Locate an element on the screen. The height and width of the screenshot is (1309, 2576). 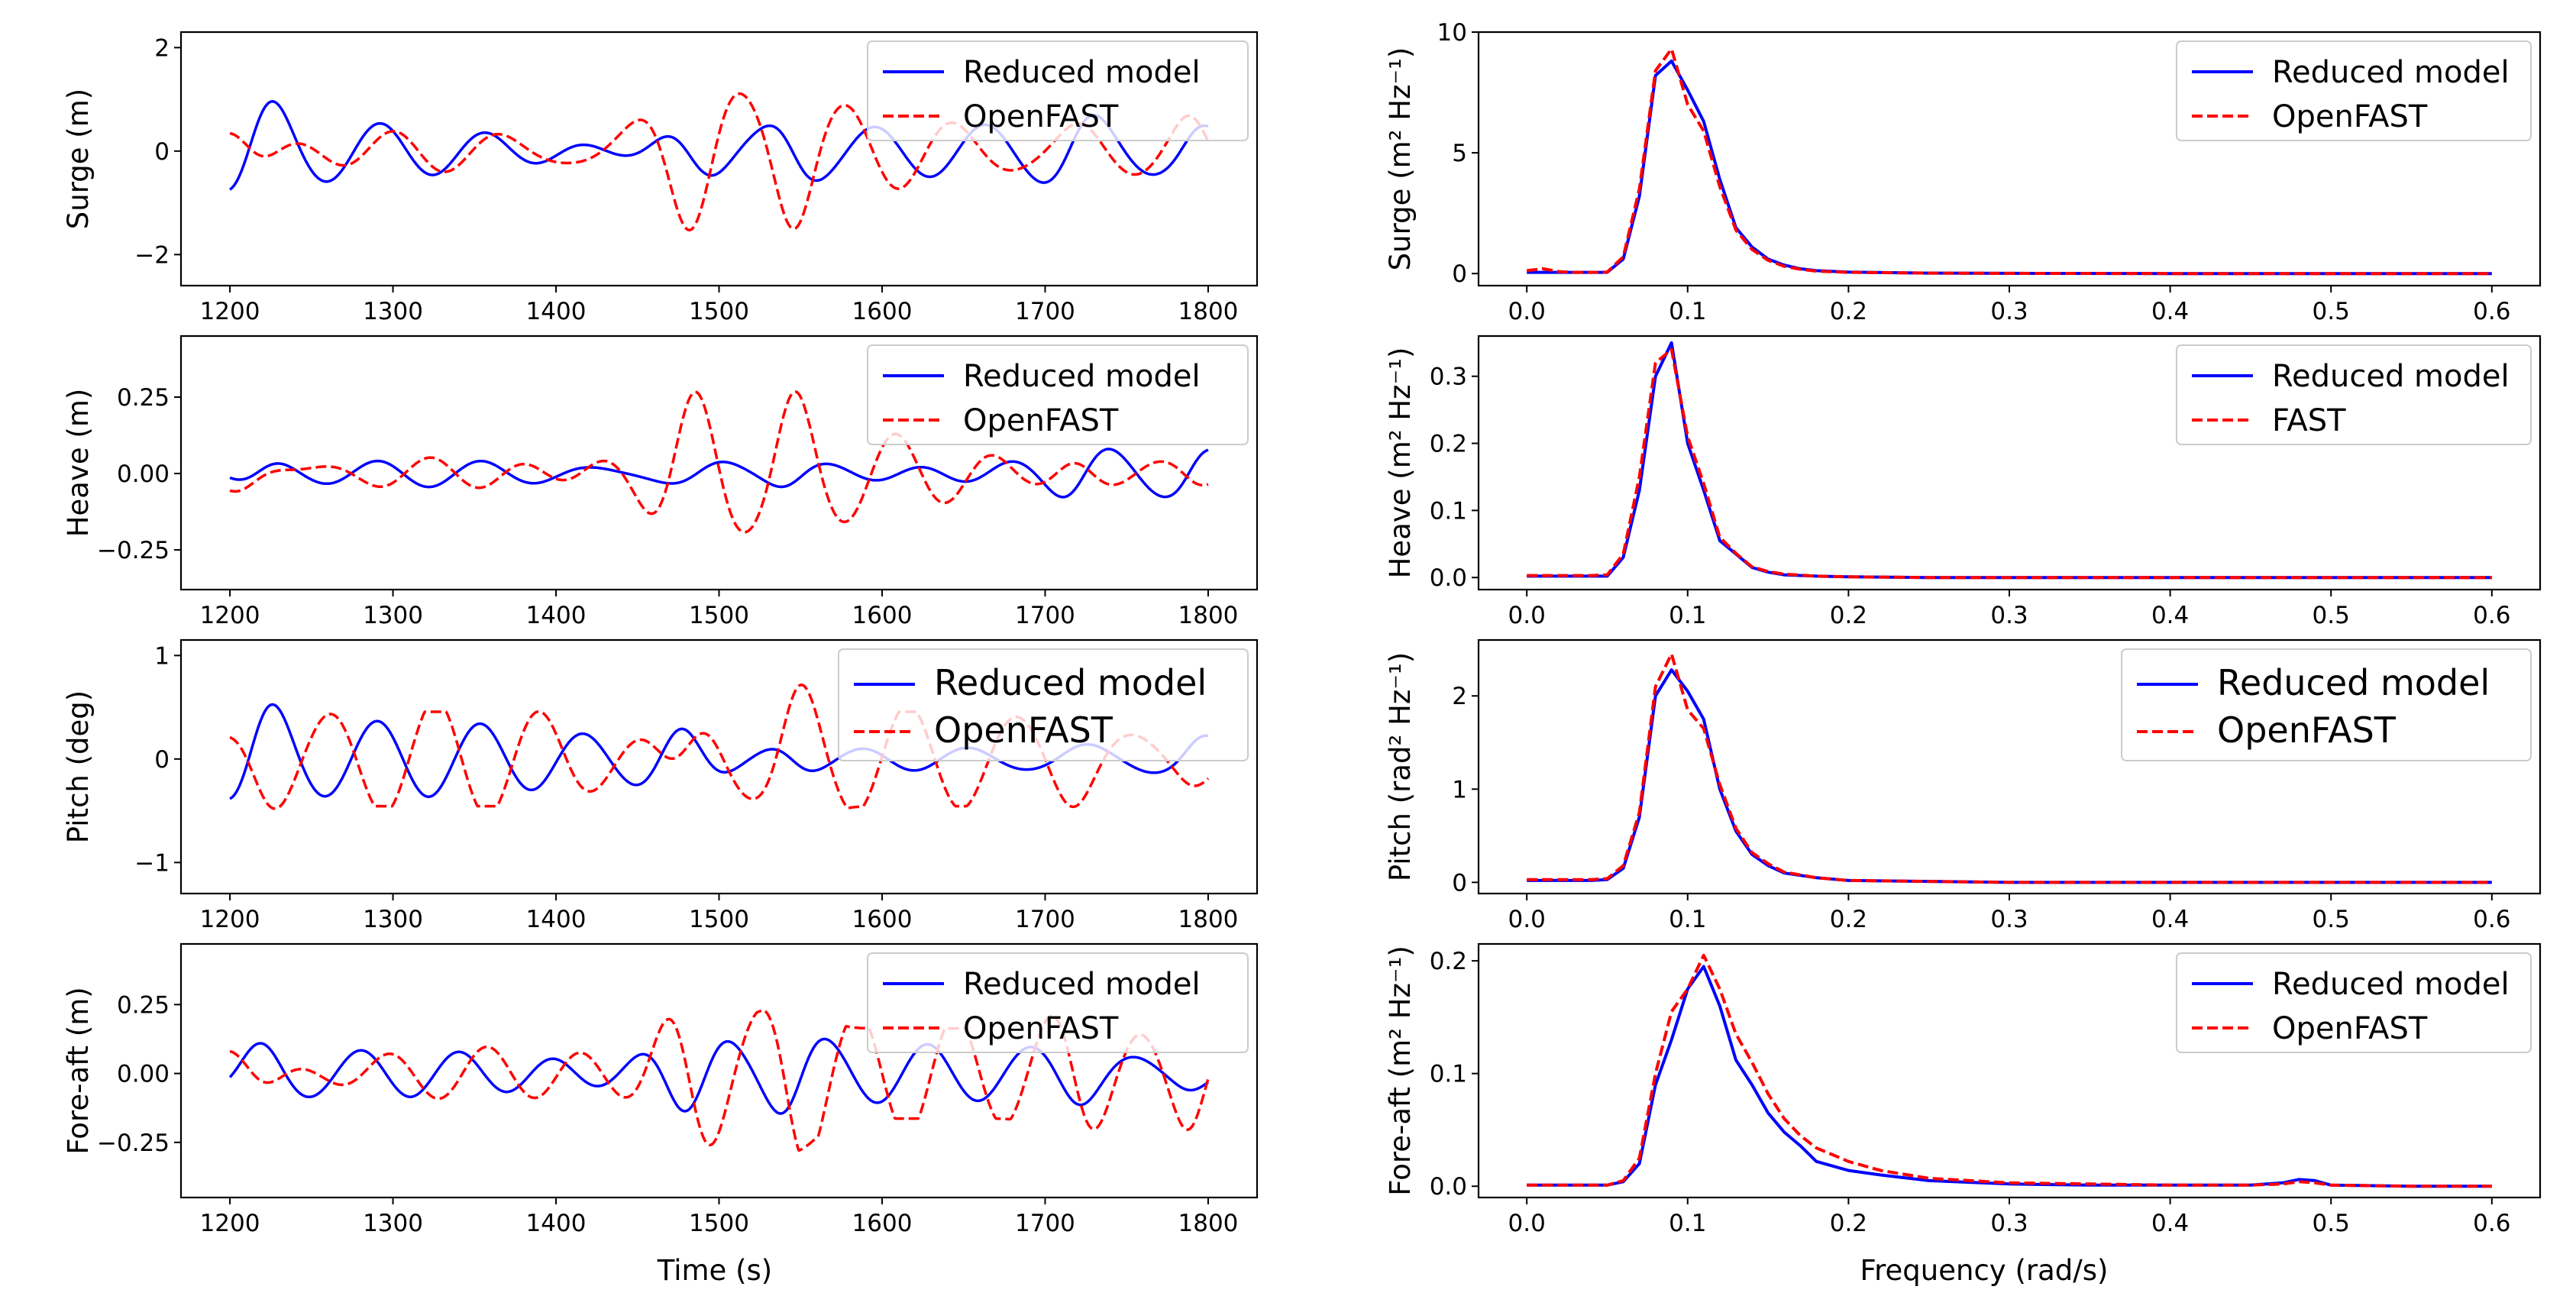
y-axis-label: Pitch (deg) is located at coordinates (78, 766).